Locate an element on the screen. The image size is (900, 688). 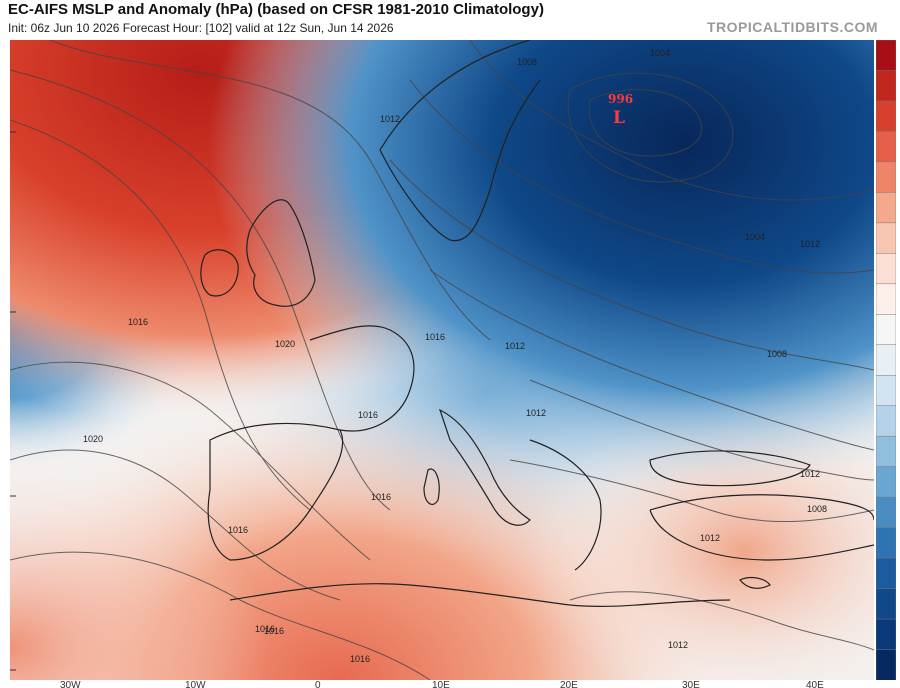
lon-label: 20E is located at coordinates (569, 684).